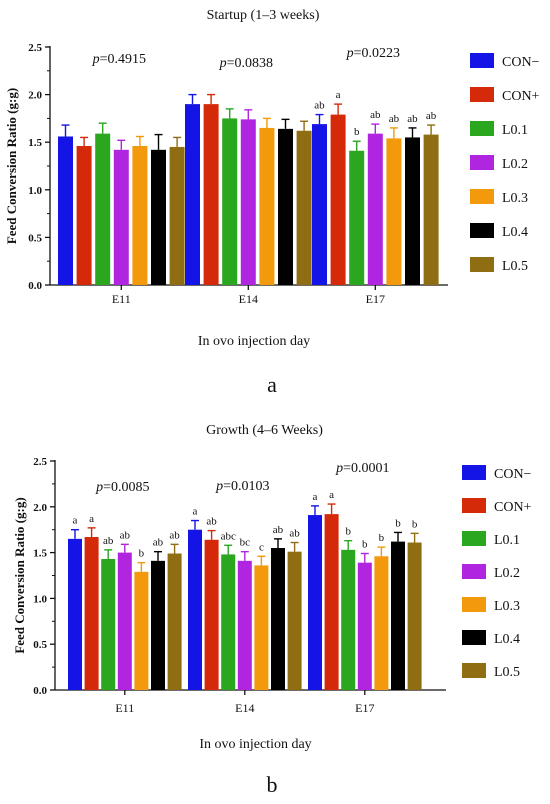 This screenshot has height=804, width=550. What do you see at coordinates (230, 202) in the screenshot?
I see `bar-L0.1-E14` at bounding box center [230, 202].